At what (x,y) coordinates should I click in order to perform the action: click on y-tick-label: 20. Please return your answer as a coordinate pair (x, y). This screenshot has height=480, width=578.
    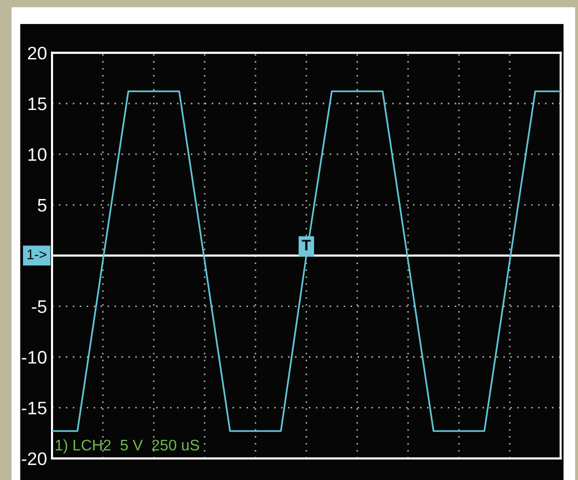
    Looking at the image, I should click on (37, 53).